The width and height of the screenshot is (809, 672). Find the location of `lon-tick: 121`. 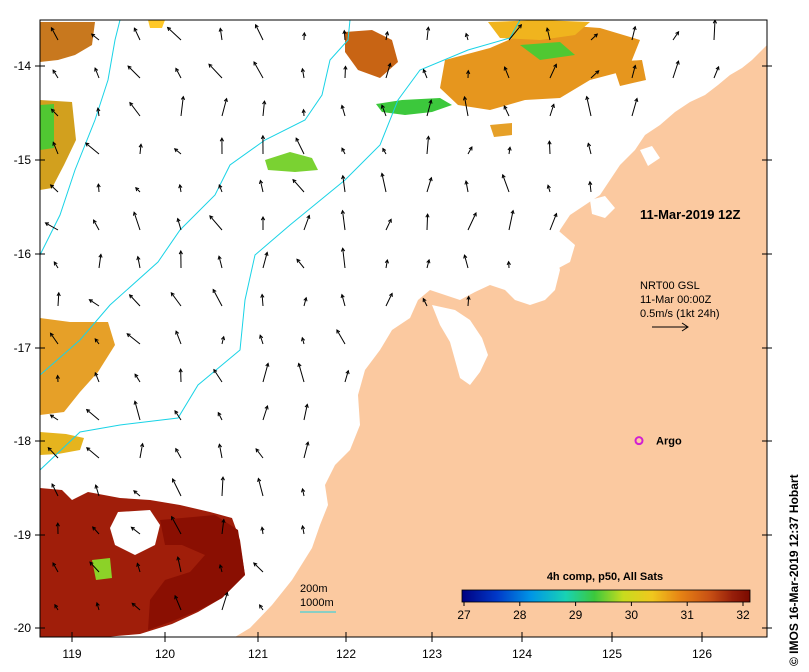

lon-tick: 121 is located at coordinates (258, 646).